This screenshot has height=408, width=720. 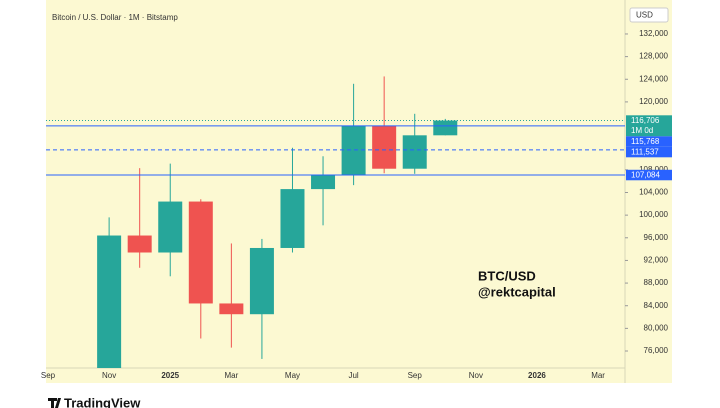 I want to click on brand-logo, so click(x=54, y=403).